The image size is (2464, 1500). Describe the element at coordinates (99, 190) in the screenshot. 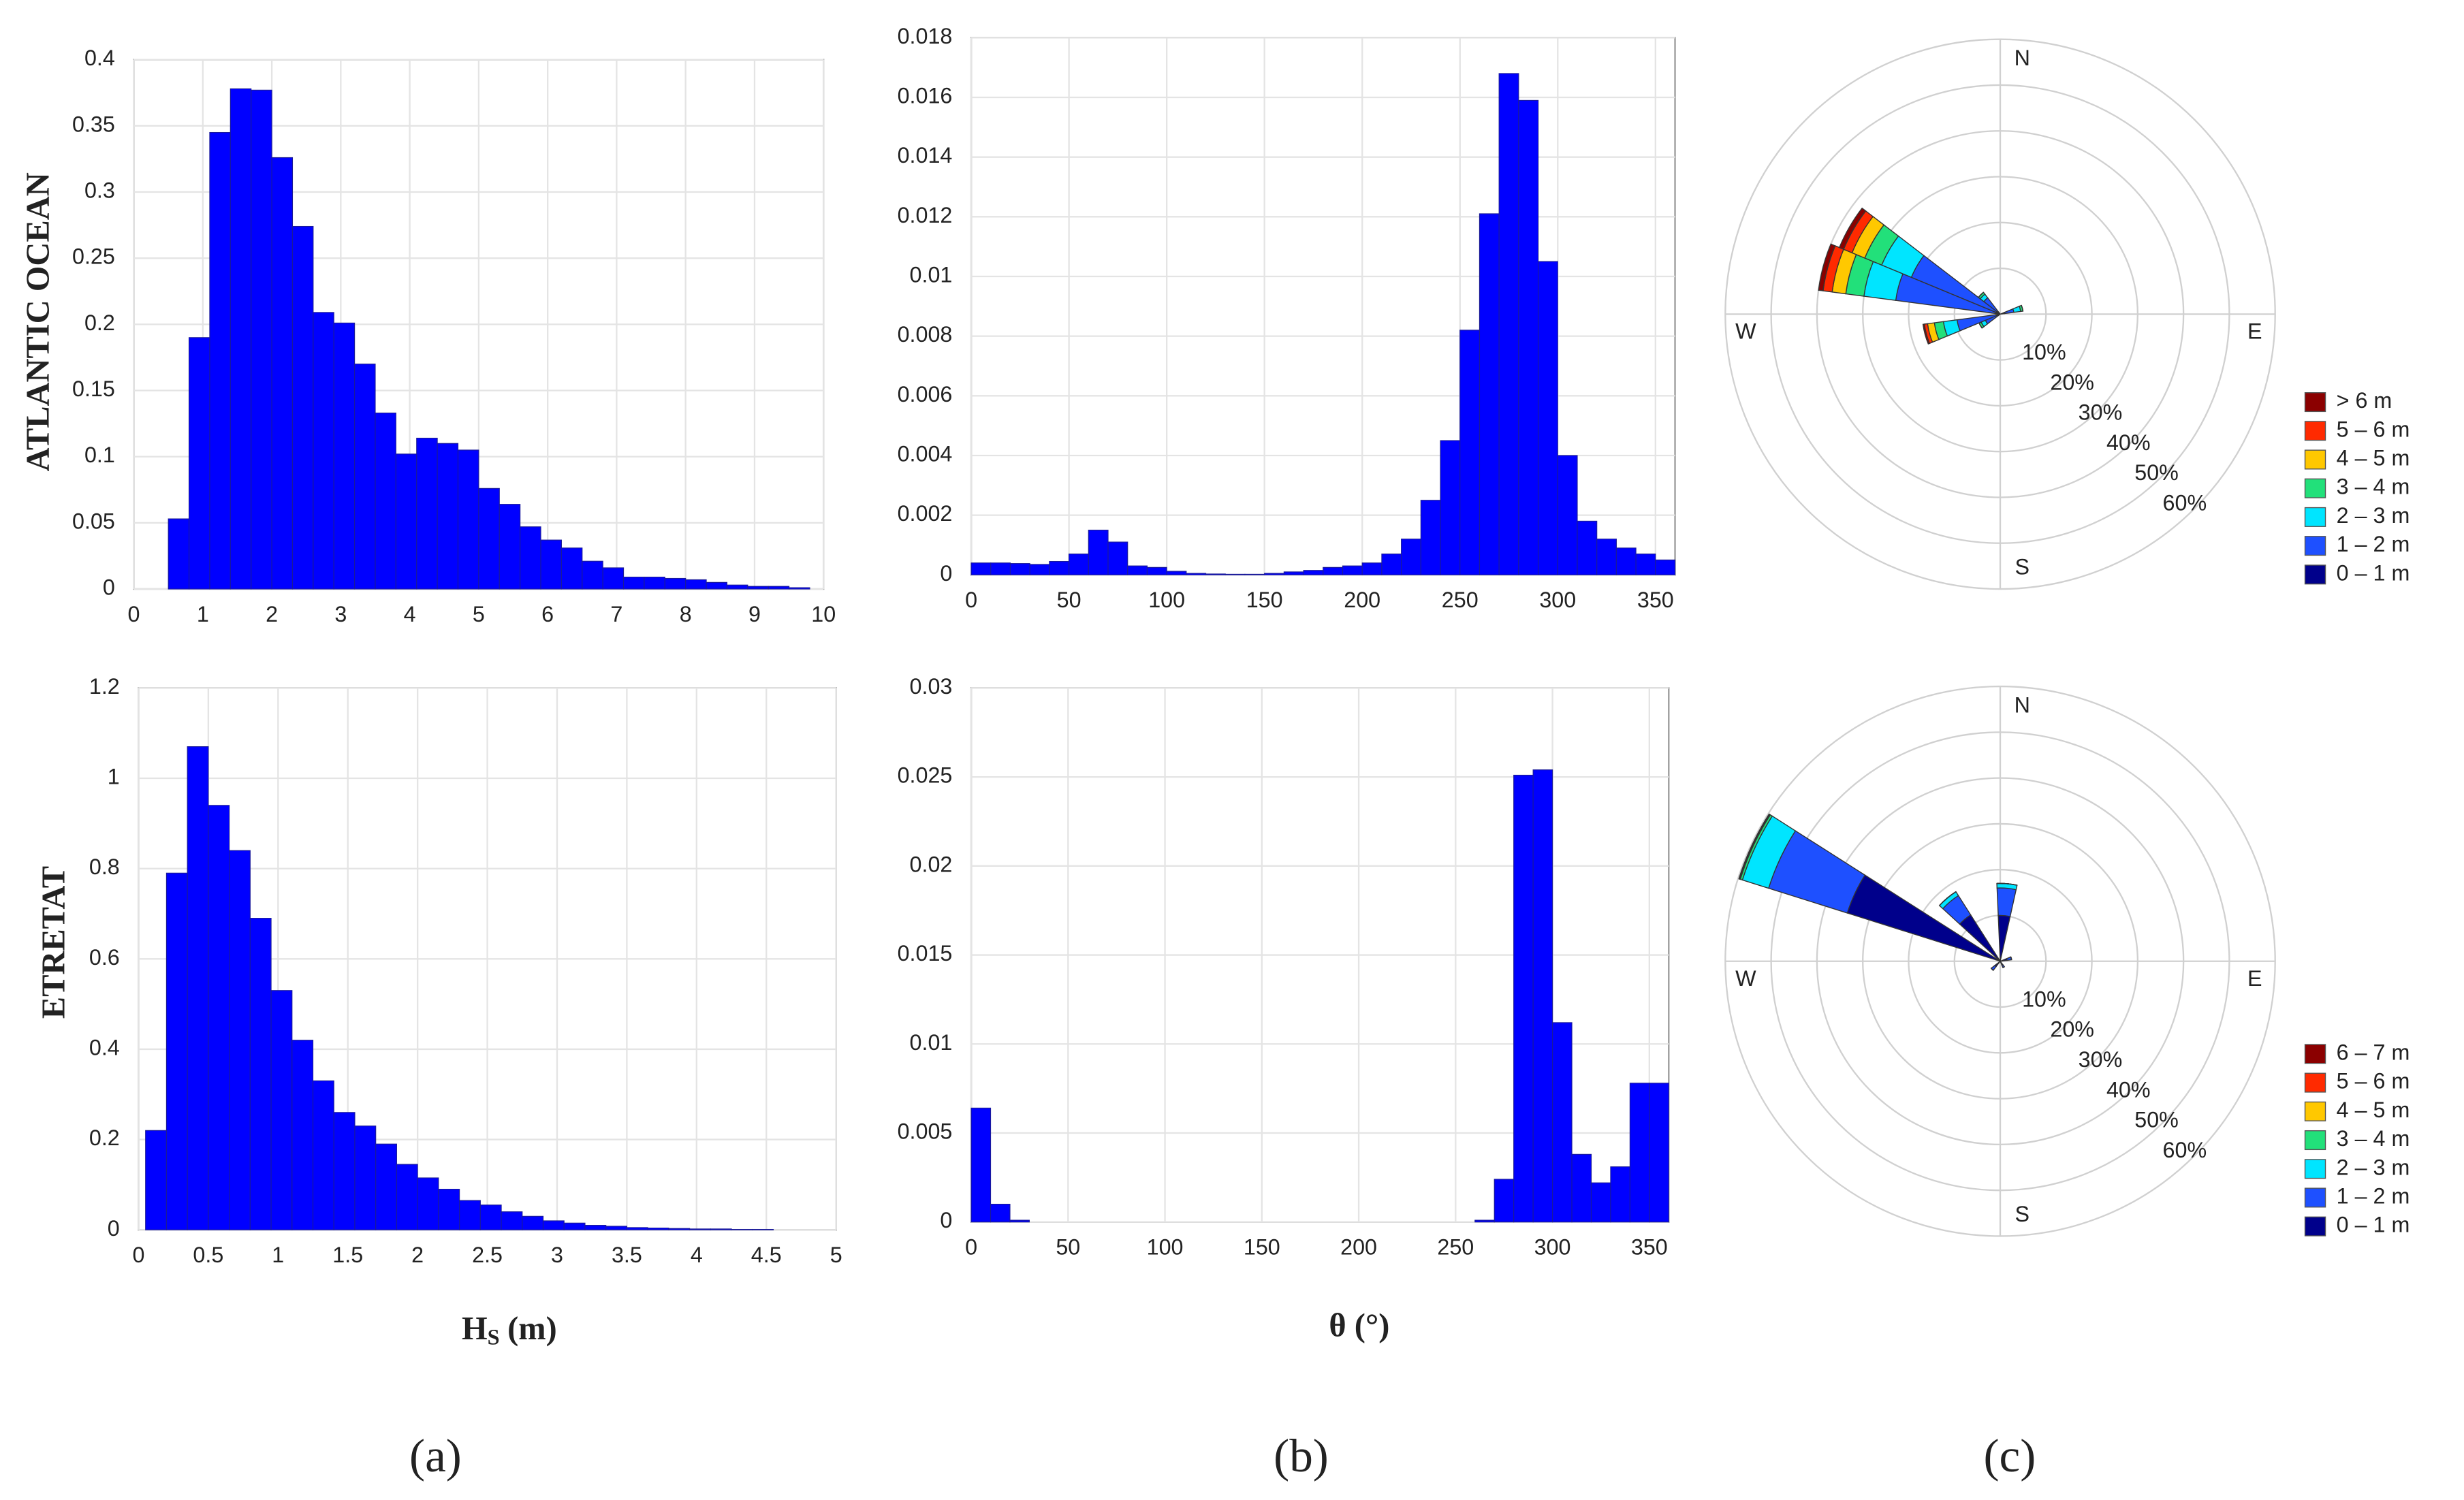

I see `y-tick-label: 0.3` at that location.